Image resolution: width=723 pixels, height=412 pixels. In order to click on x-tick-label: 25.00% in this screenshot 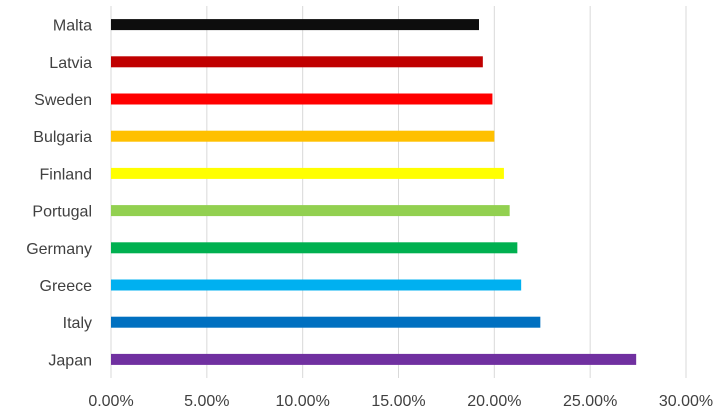, I will do `click(590, 401)`.